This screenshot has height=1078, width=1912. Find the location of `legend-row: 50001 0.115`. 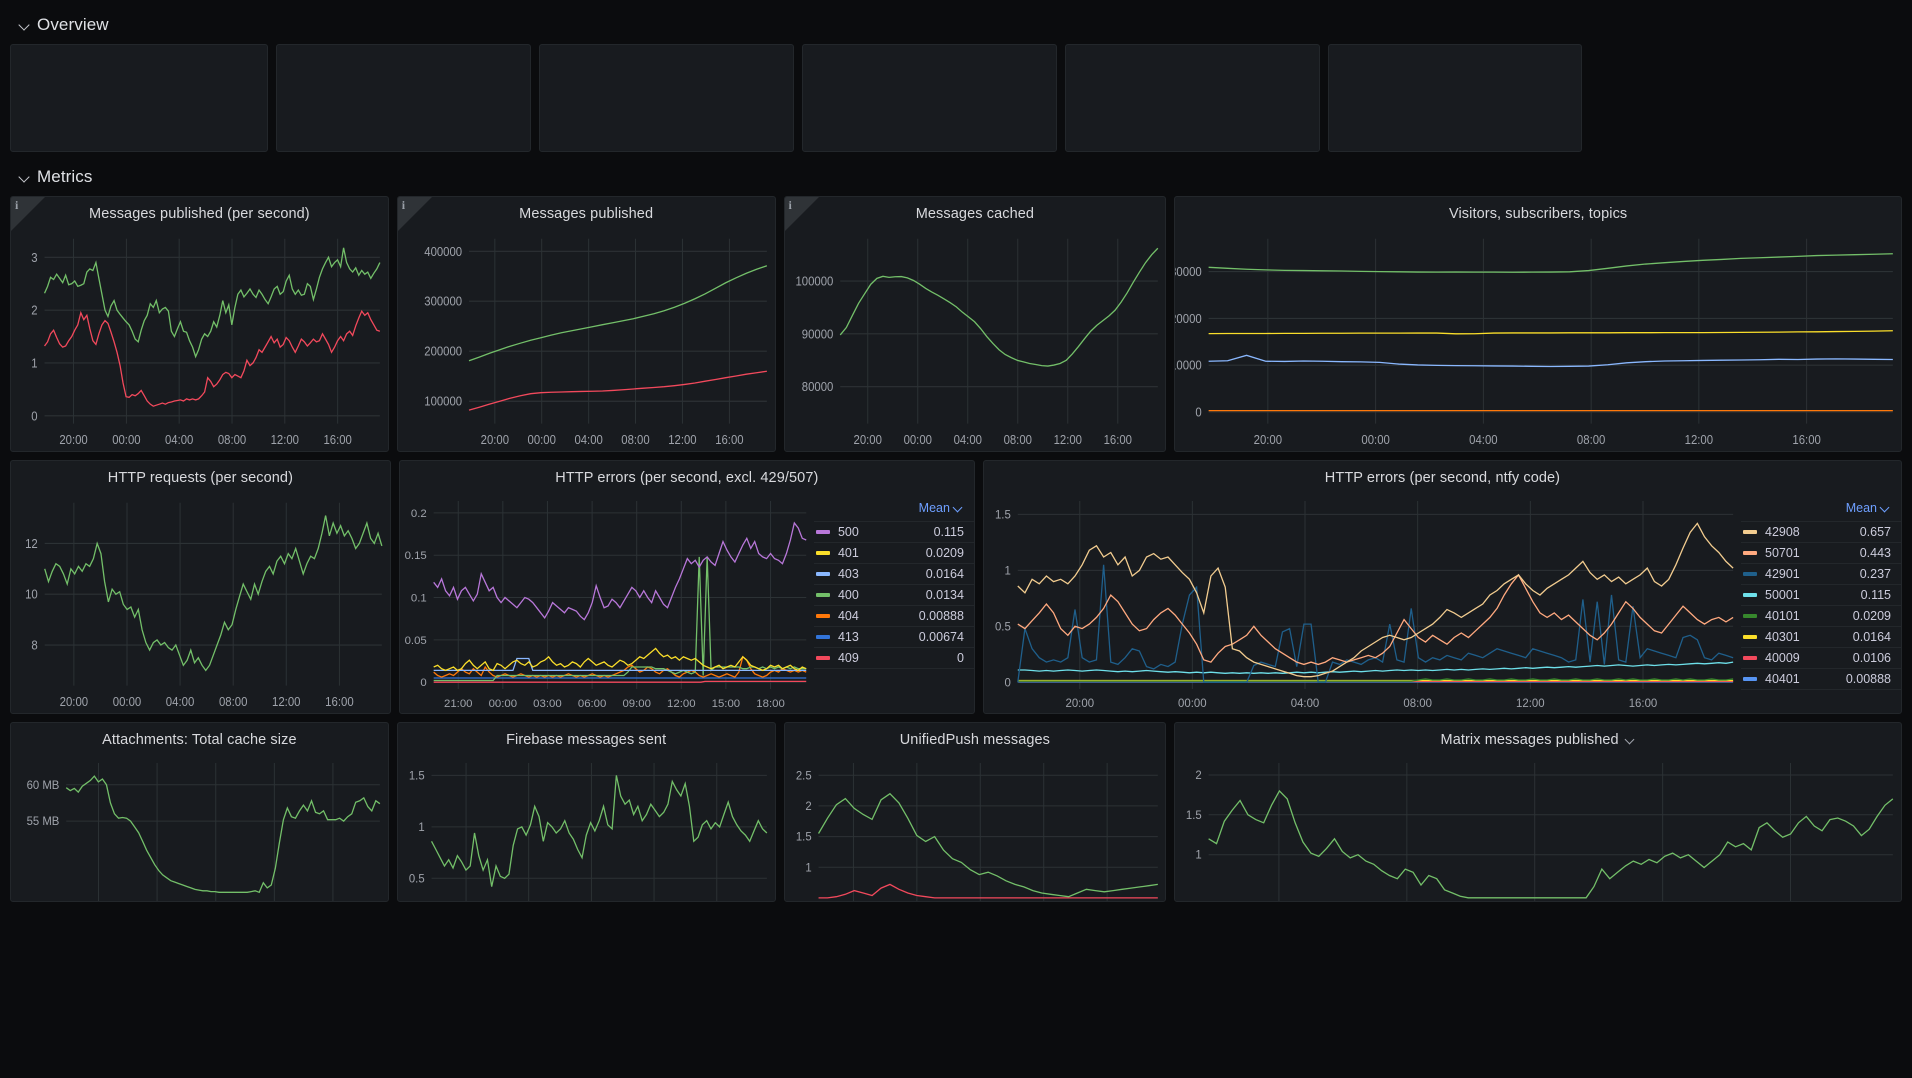

legend-row: 50001 0.115 is located at coordinates (1821, 594).